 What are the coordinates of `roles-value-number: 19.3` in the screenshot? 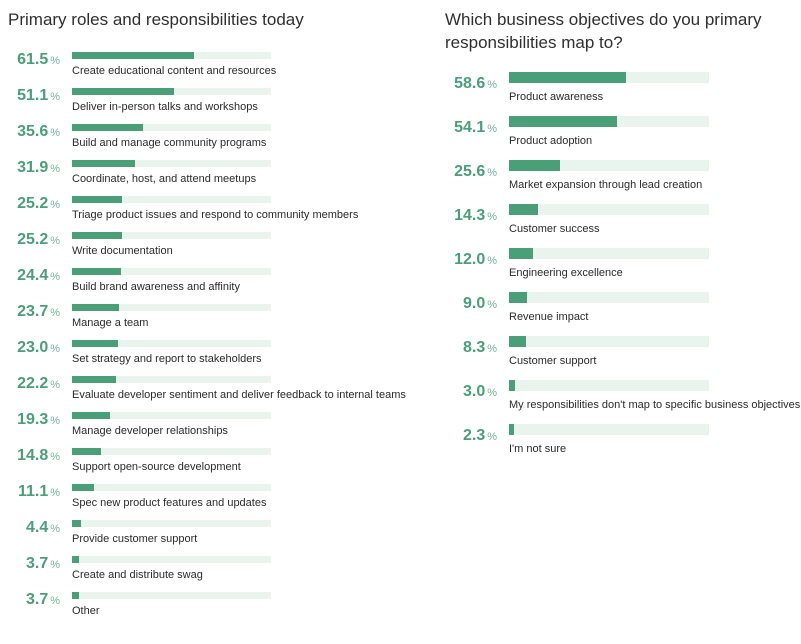 It's located at (33, 419).